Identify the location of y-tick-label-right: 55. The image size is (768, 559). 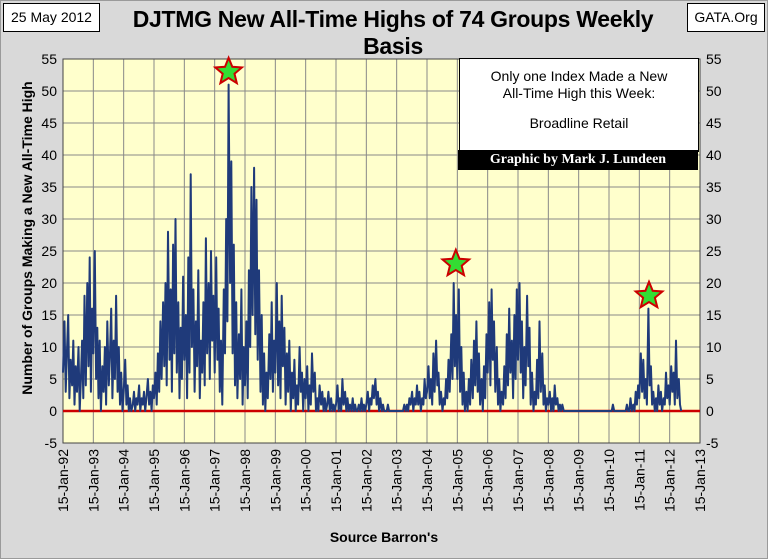
(714, 59).